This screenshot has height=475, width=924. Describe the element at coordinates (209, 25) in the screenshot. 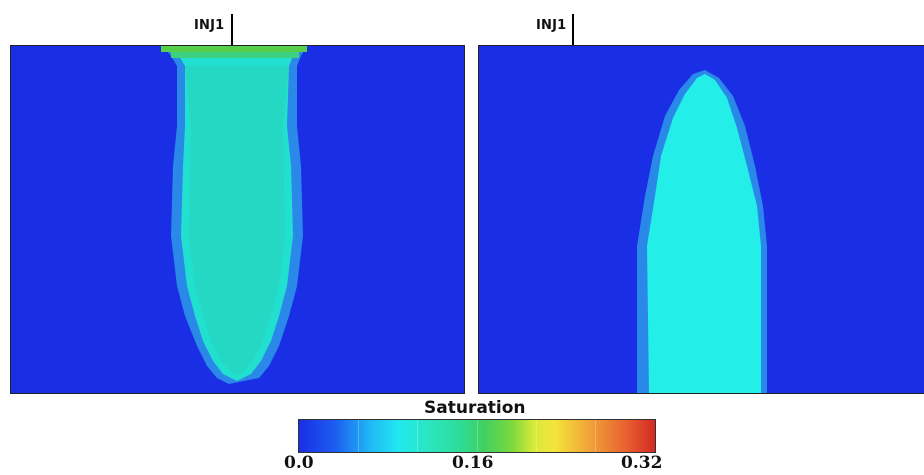

I see `well-label-left: INJ1` at that location.